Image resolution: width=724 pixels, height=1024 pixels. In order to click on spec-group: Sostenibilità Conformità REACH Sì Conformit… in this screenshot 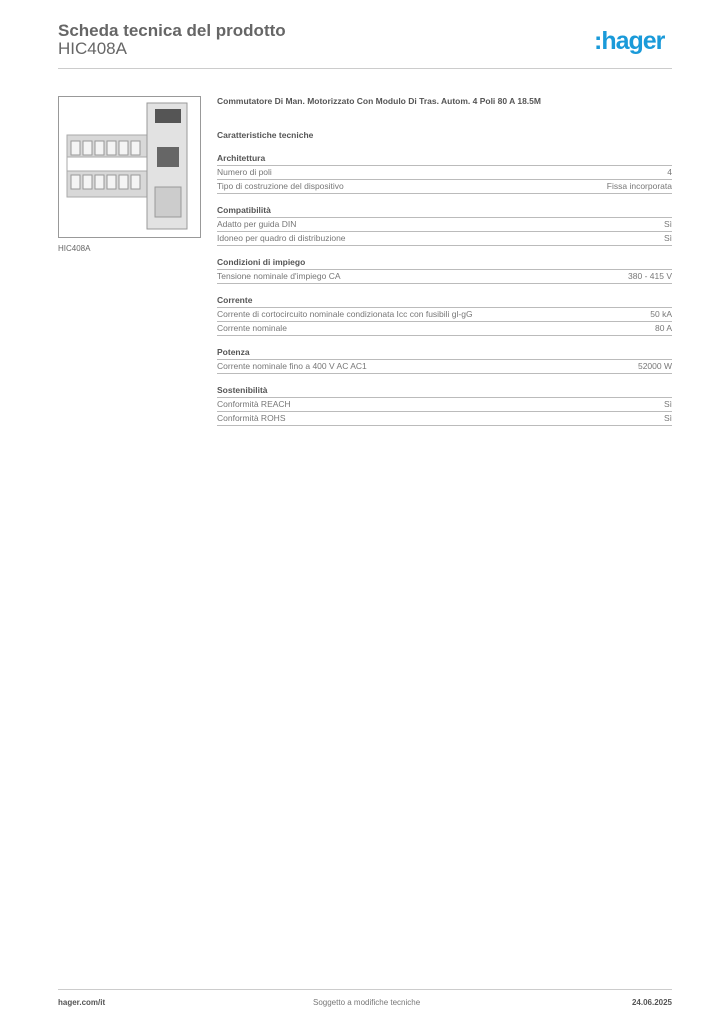, I will do `click(444, 405)`.